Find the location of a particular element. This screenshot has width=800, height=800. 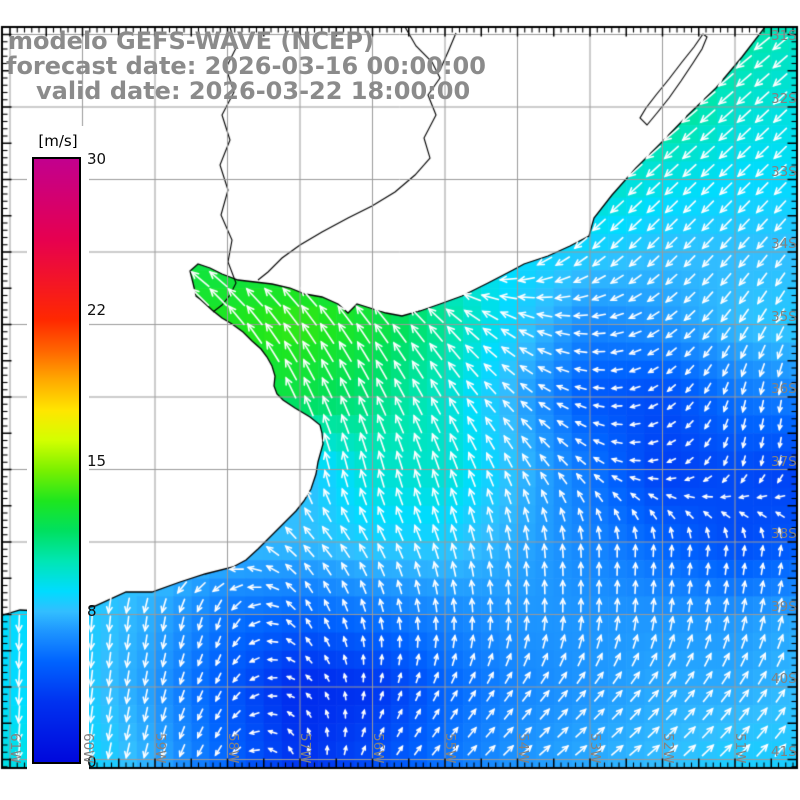

lat-label: 34S is located at coordinates (784, 244).